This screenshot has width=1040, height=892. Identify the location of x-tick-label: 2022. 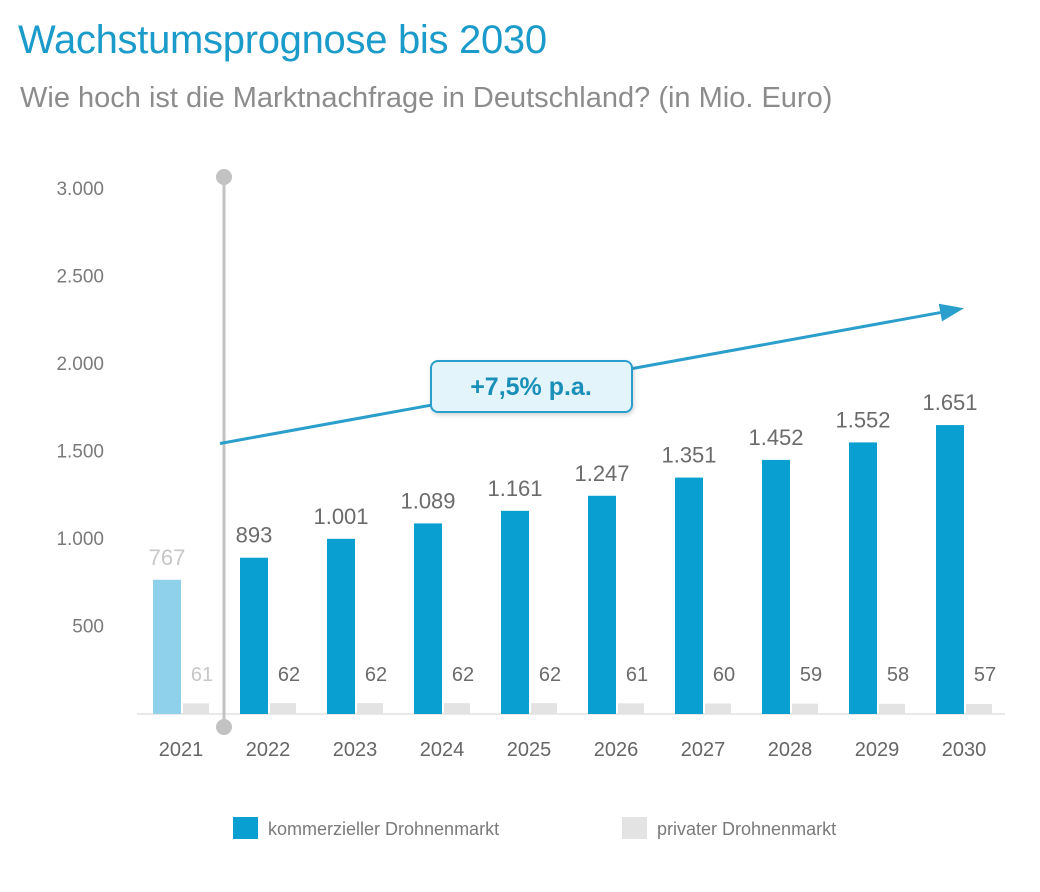
(268, 750).